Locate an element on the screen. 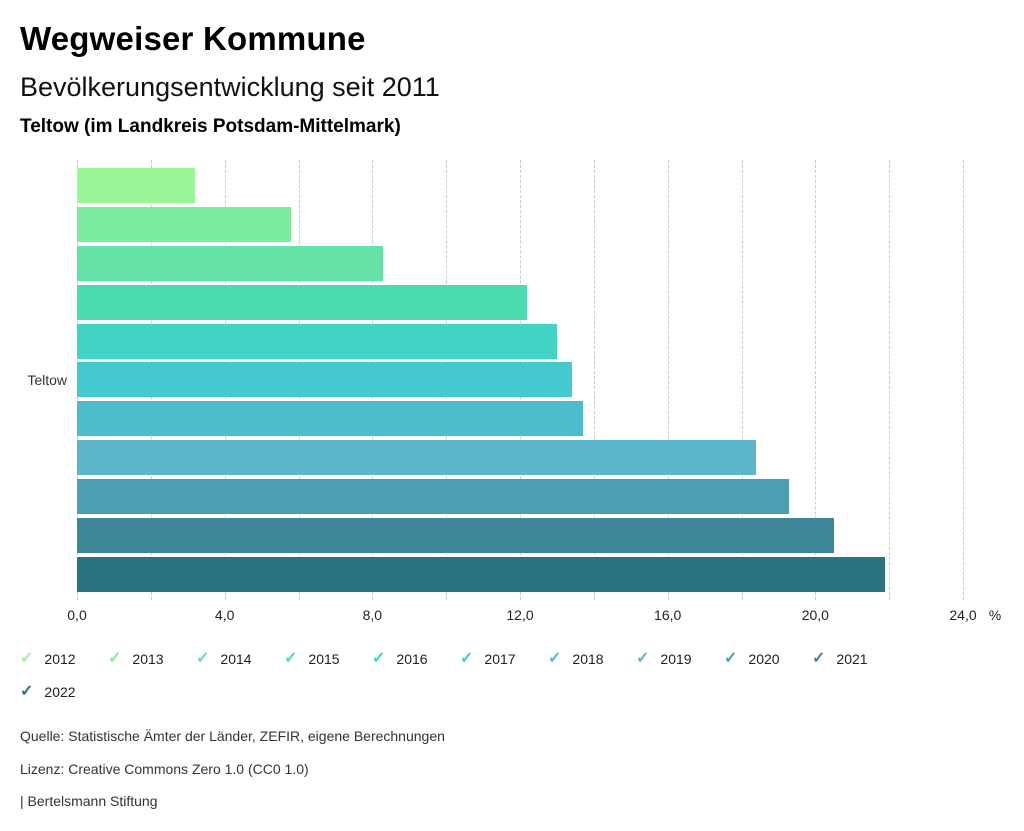 The width and height of the screenshot is (1024, 831). legend-item-2014: ✓ 2014 is located at coordinates (240, 659).